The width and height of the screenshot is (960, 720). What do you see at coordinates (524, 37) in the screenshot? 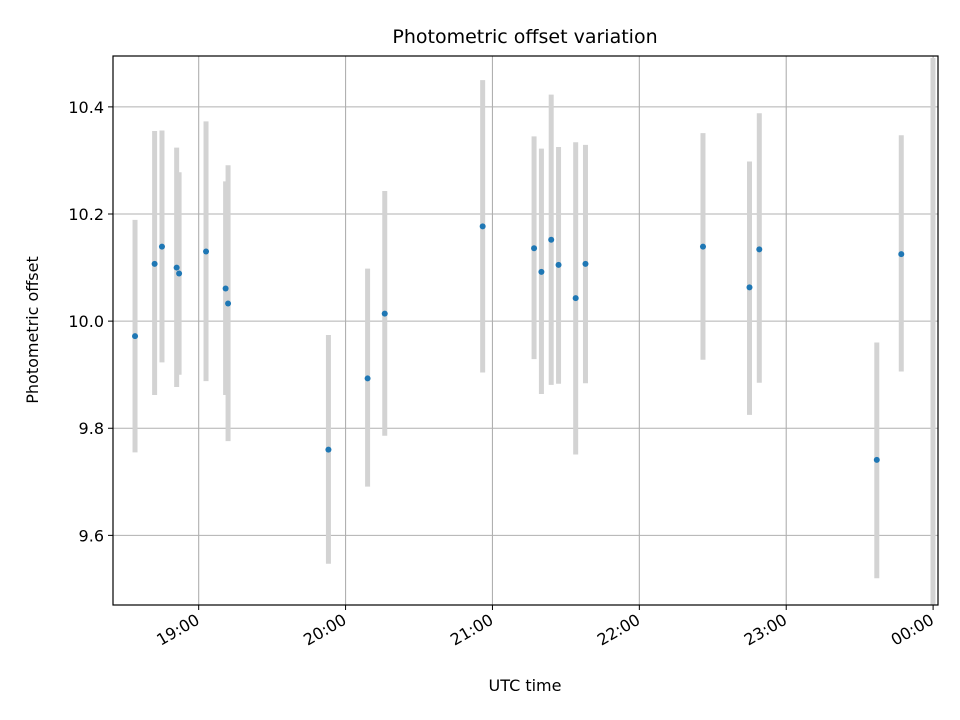
I see `chart-title: Photometric offset variation` at bounding box center [524, 37].